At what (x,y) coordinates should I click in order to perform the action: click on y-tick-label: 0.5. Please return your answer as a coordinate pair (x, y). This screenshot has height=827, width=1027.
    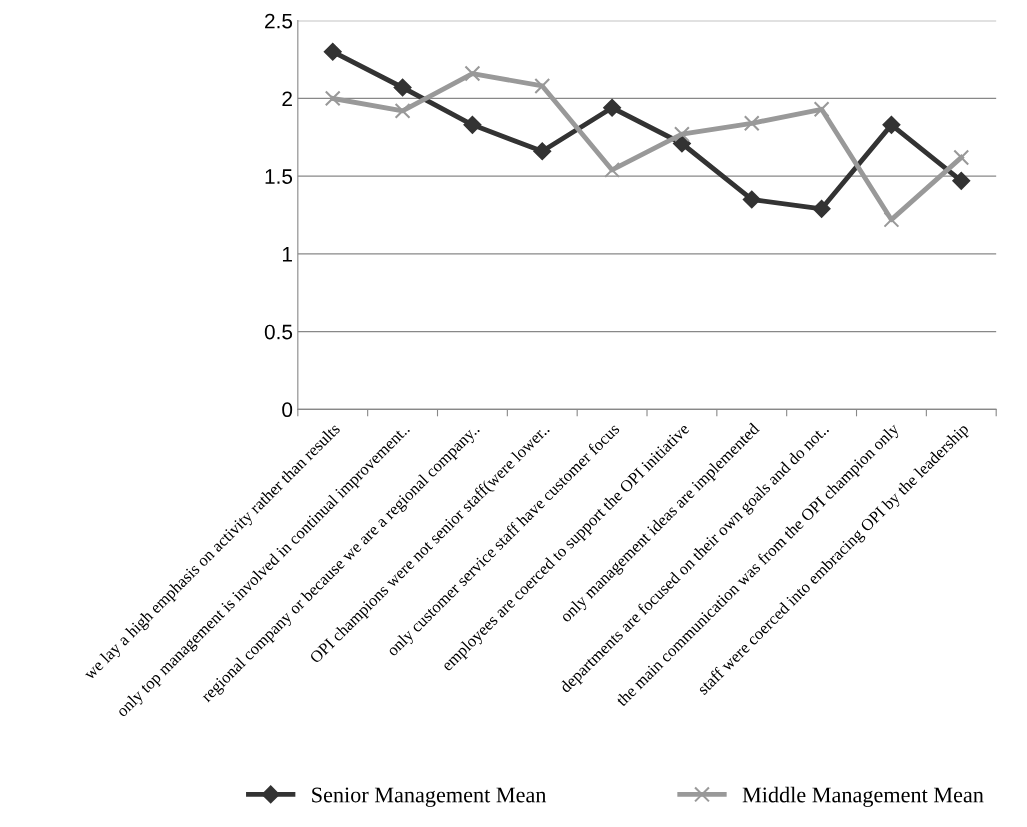
    Looking at the image, I should click on (278, 332).